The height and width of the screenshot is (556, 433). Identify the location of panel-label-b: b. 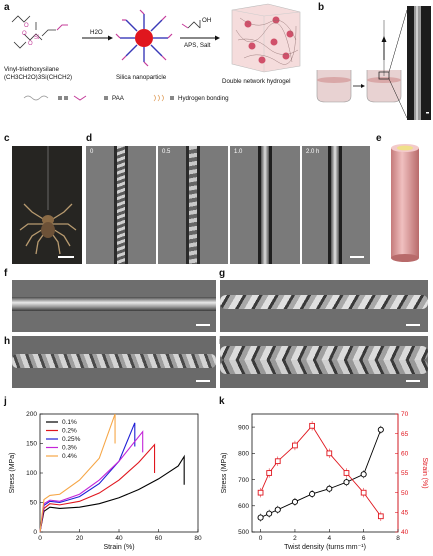
(321, 7).